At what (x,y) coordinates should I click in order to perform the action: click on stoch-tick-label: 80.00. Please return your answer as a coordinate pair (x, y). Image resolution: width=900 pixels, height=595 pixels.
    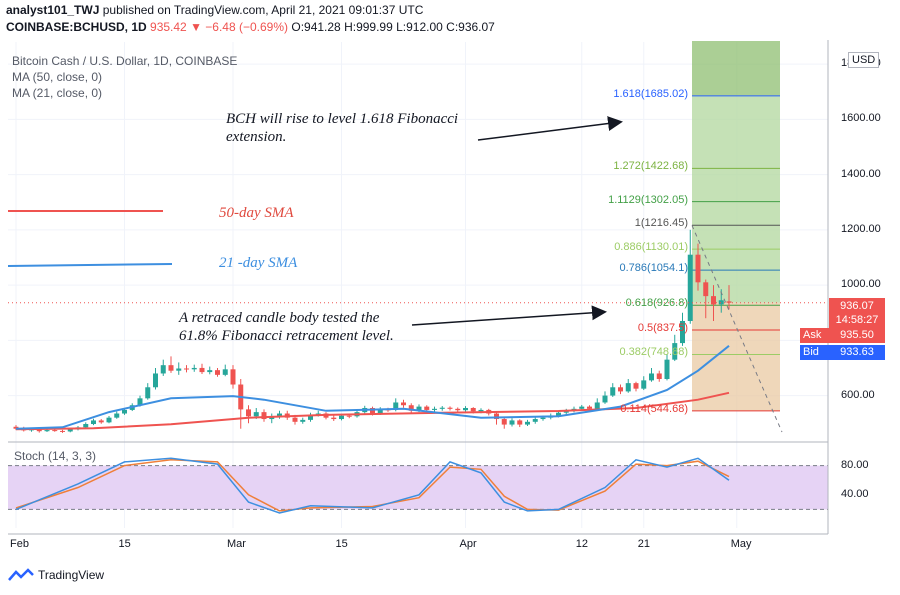
    Looking at the image, I should click on (855, 464).